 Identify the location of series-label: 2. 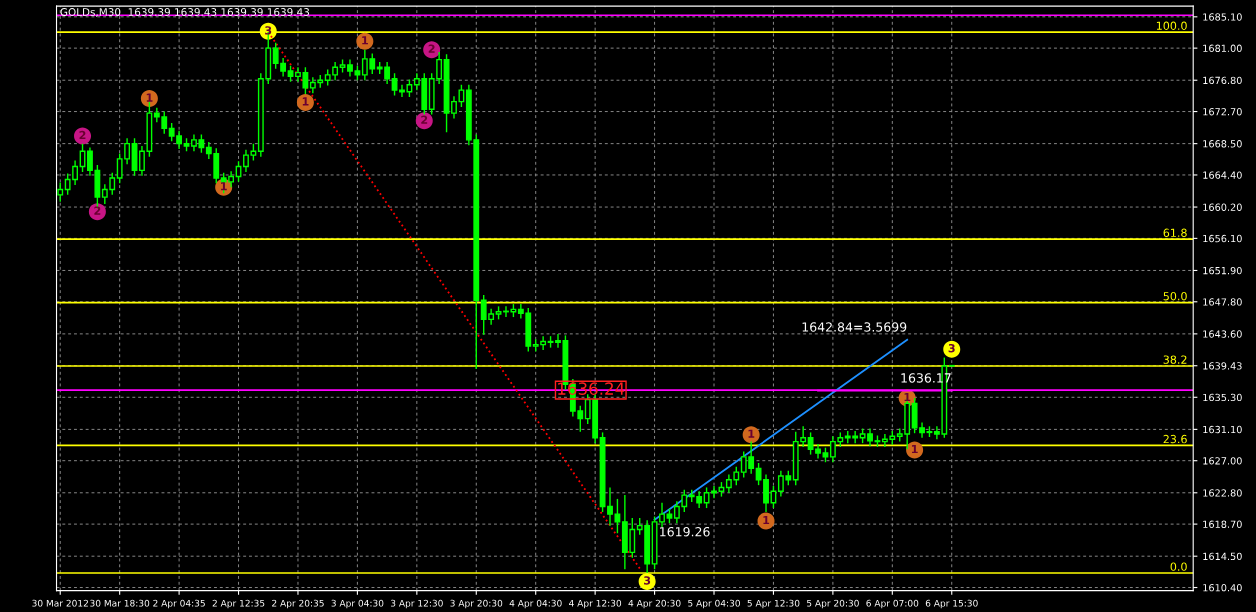
(431, 48).